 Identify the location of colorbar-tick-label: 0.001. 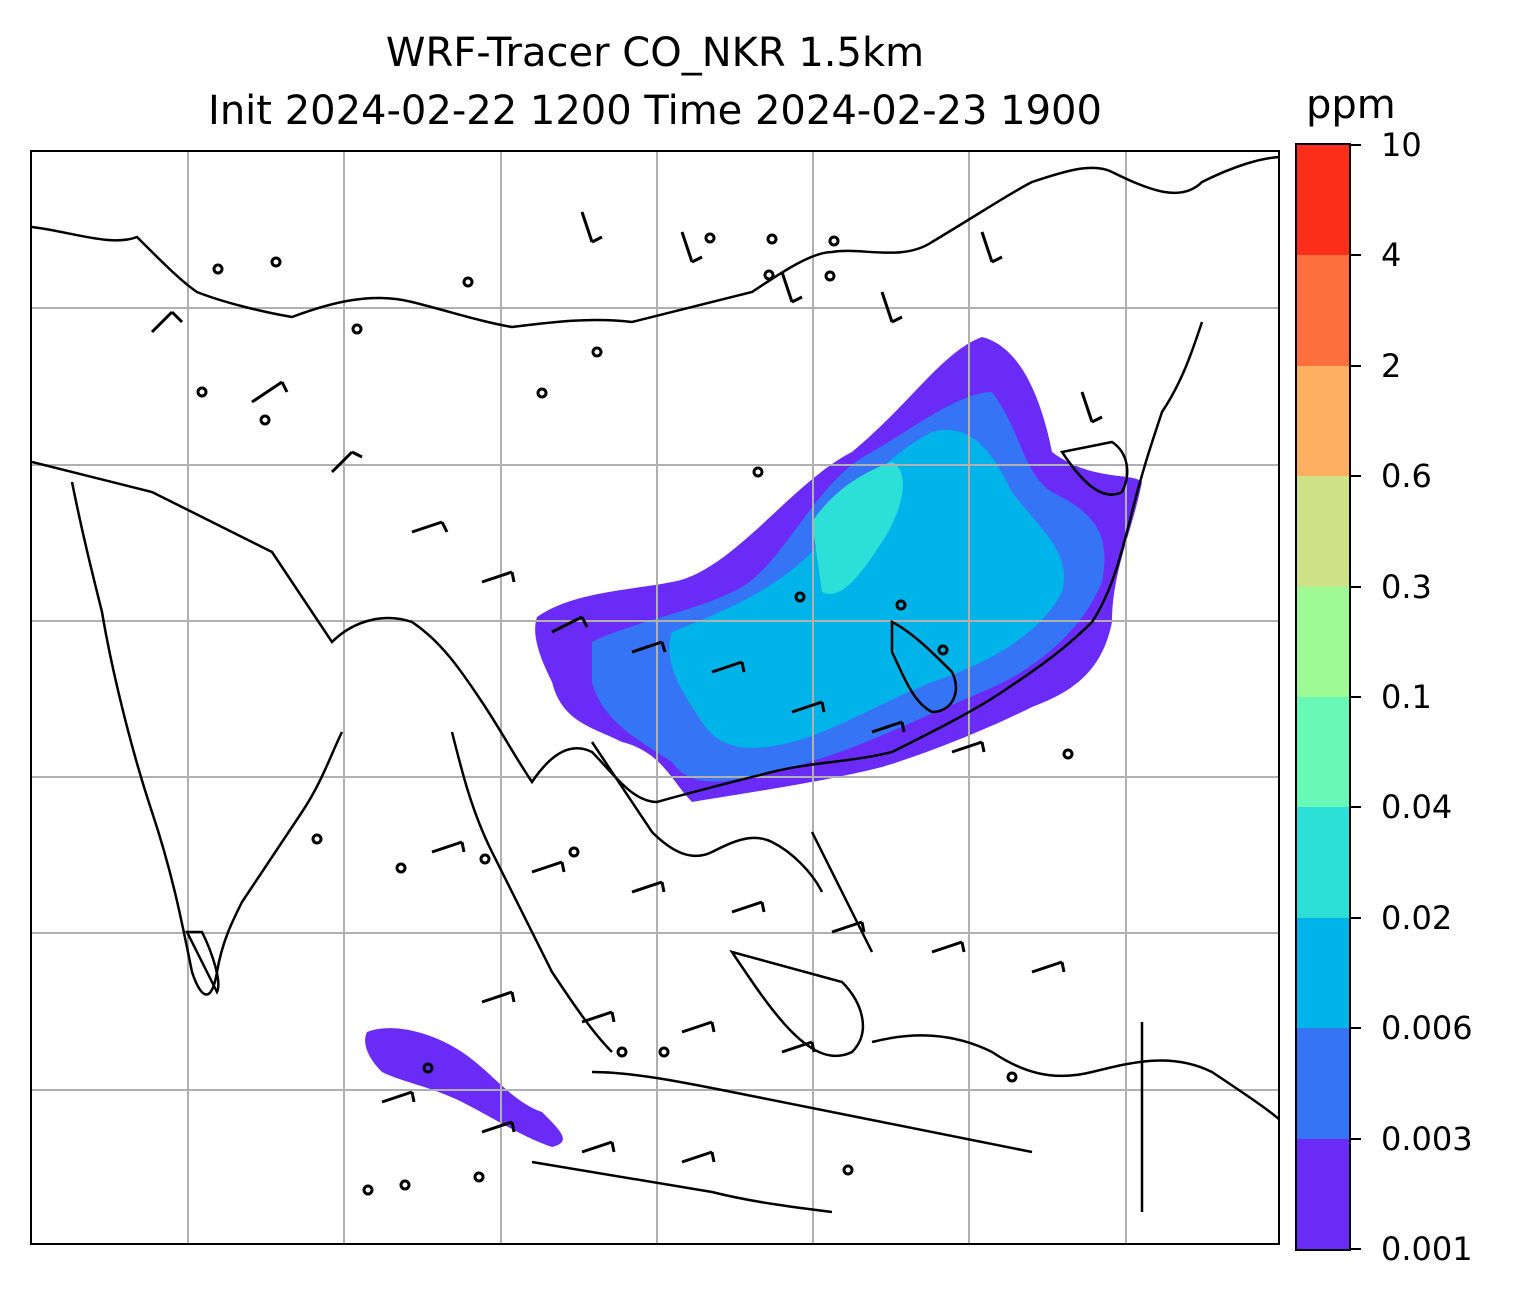
(1427, 1249).